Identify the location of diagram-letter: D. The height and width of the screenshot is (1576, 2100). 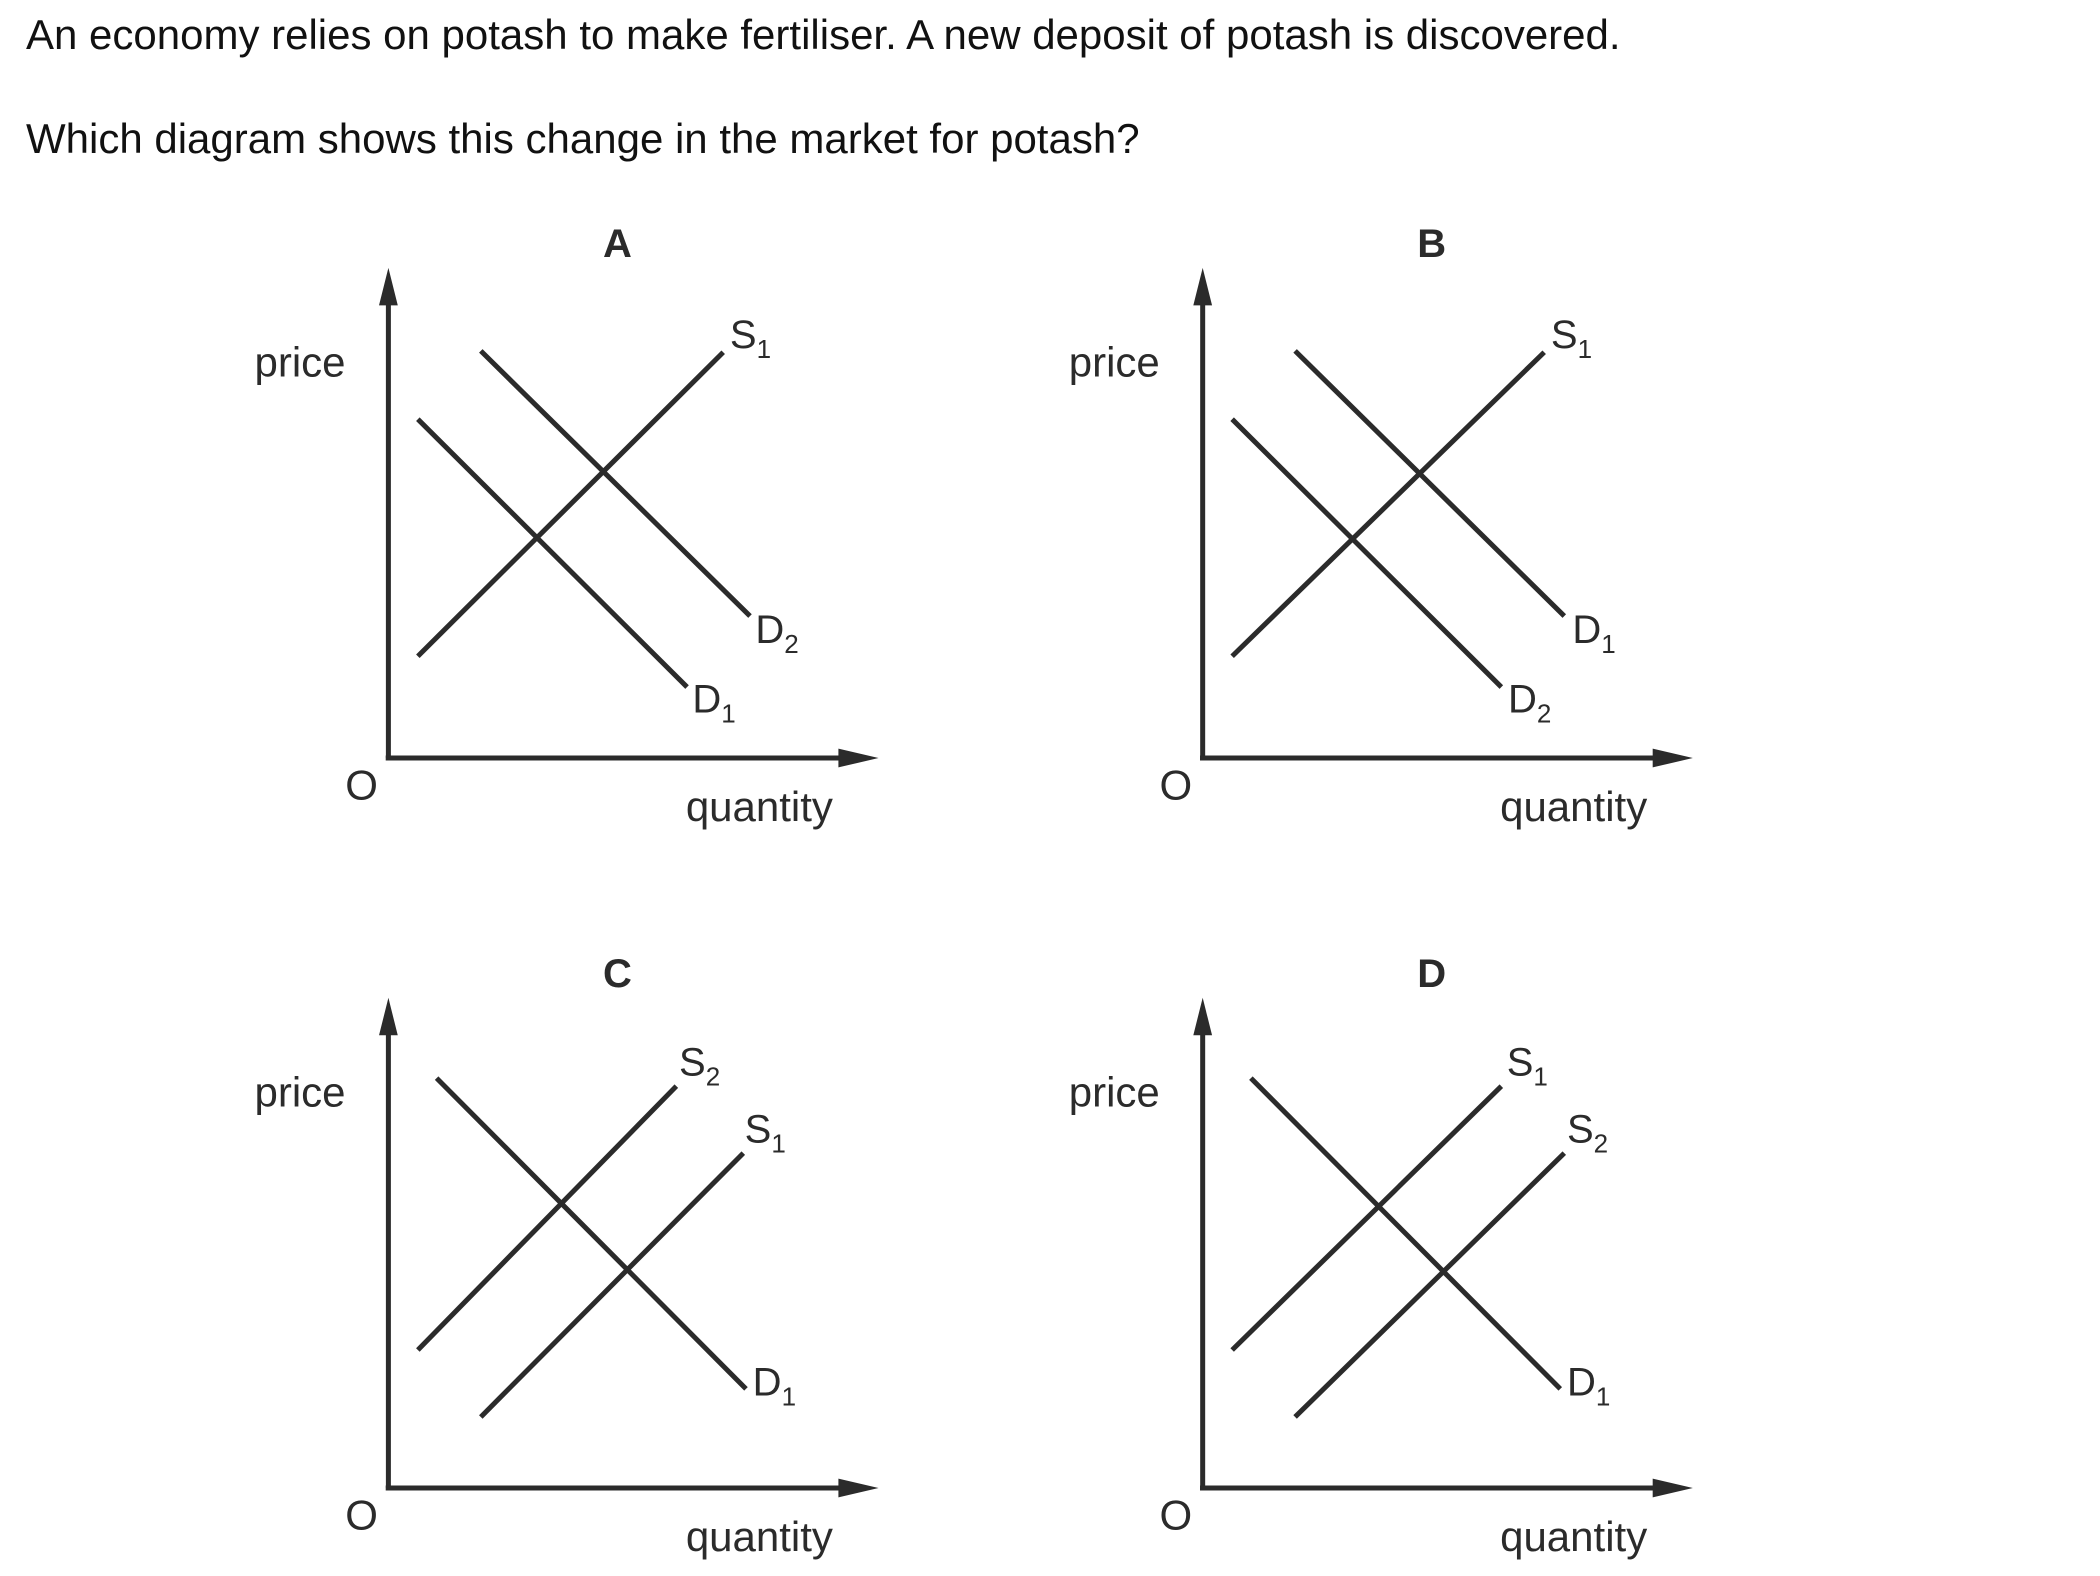
(1431, 974).